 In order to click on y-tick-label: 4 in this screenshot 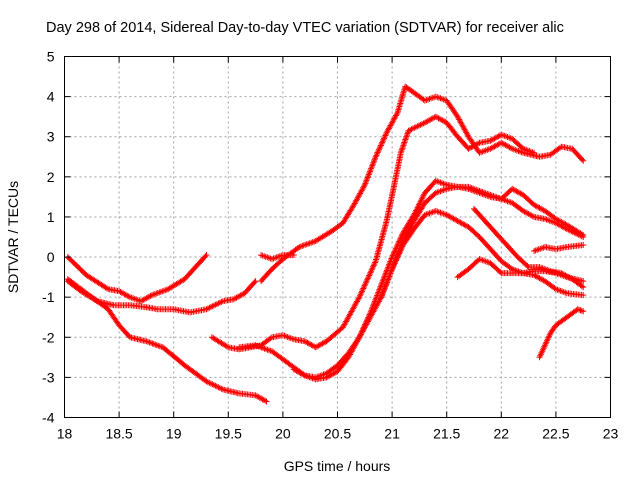, I will do `click(51, 97)`.